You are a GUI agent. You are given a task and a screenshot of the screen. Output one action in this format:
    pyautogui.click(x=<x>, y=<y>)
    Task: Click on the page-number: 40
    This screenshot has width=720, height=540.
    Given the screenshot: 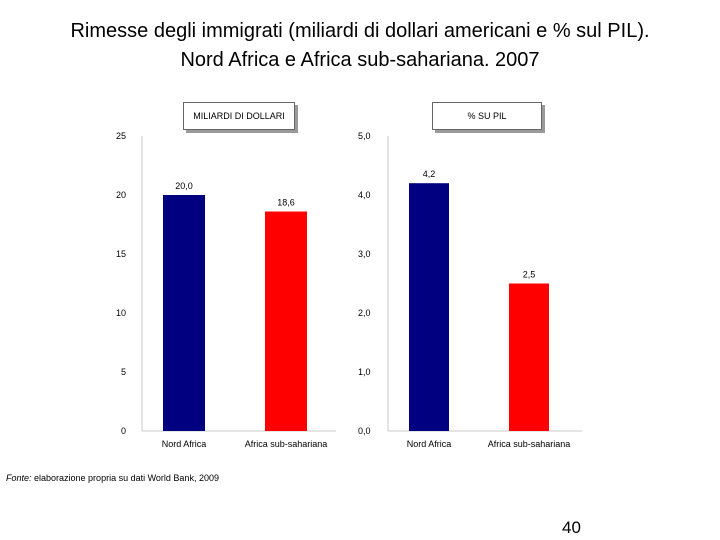 What is the action you would take?
    pyautogui.click(x=571, y=527)
    